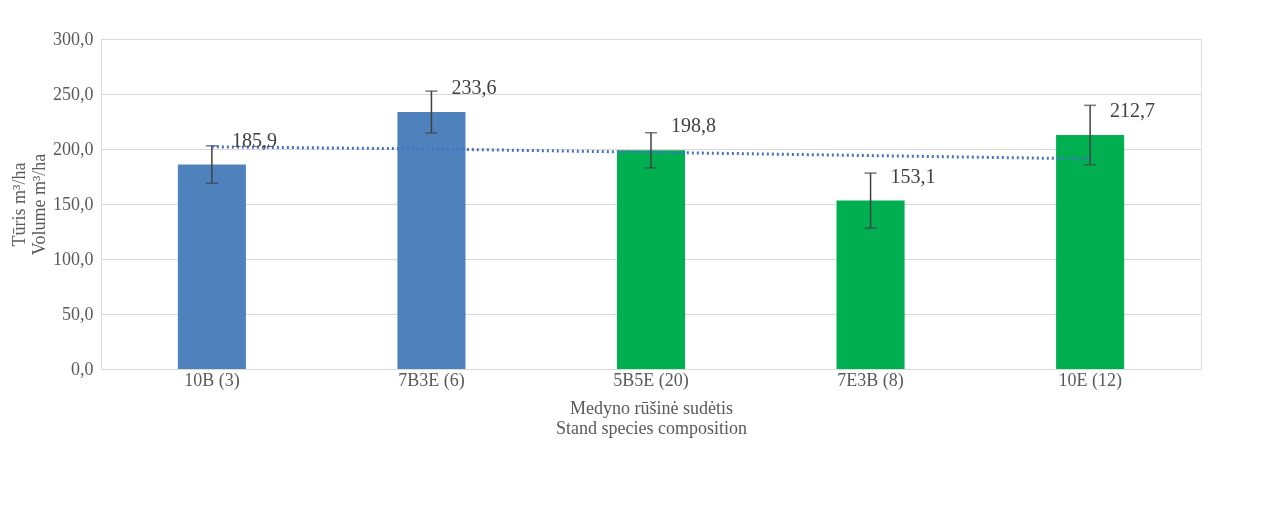 This screenshot has height=510, width=1284. I want to click on y-tick-label: 150,0, so click(73, 203).